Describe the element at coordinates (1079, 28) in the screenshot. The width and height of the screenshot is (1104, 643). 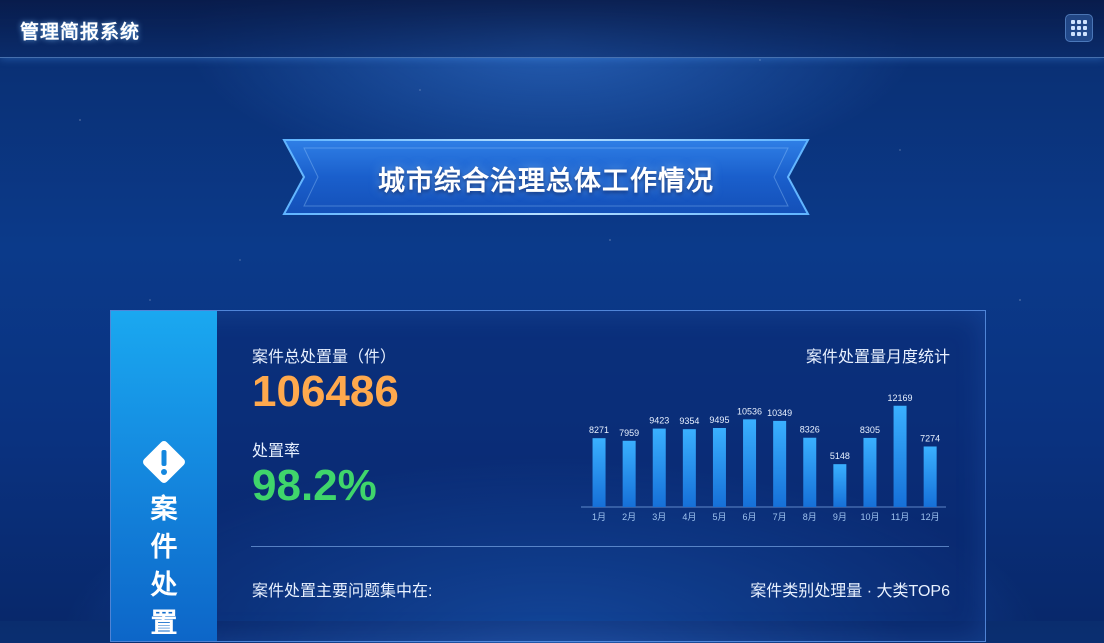
I see `grid-menu-icon` at that location.